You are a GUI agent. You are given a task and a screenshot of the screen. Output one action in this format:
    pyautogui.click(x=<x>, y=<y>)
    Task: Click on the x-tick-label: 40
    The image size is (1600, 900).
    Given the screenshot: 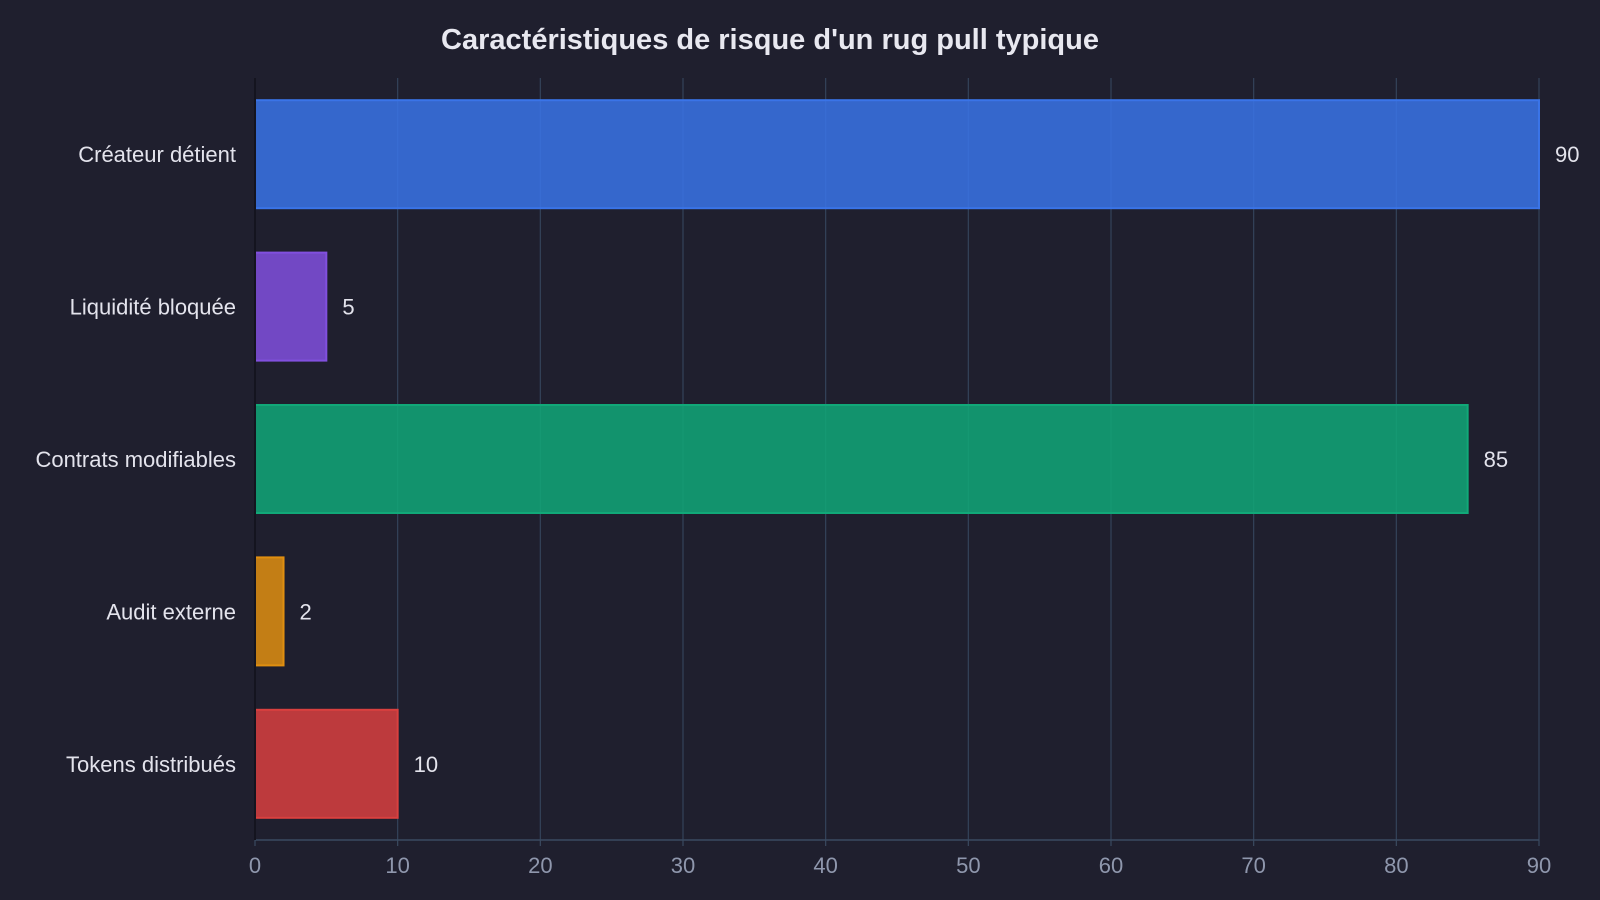 What is the action you would take?
    pyautogui.click(x=825, y=865)
    